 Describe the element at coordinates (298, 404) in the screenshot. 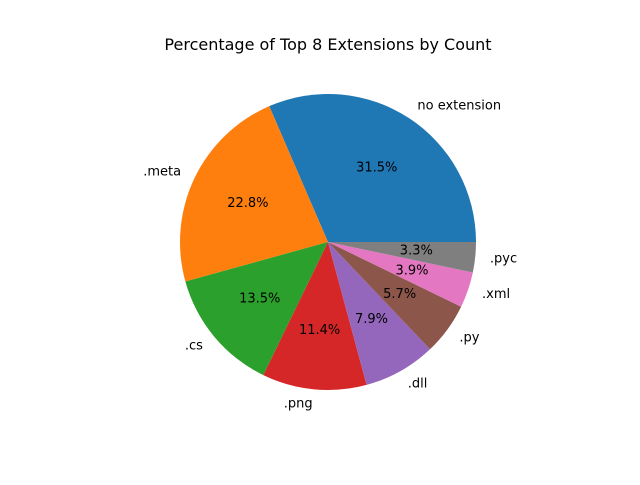

I see `slice-label-png: .png` at that location.